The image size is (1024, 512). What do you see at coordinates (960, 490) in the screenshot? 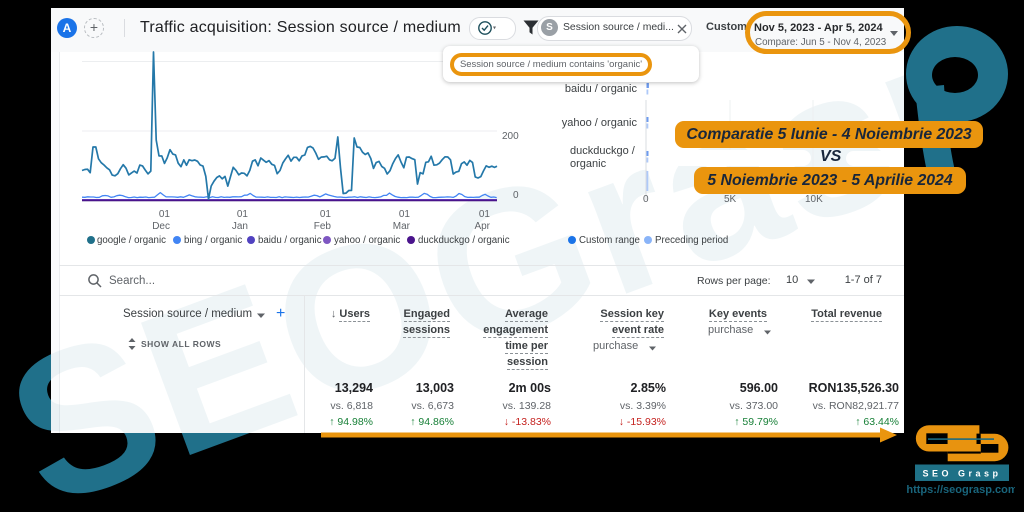
I see `svg-text: https://seograsp.com` at bounding box center [960, 490].